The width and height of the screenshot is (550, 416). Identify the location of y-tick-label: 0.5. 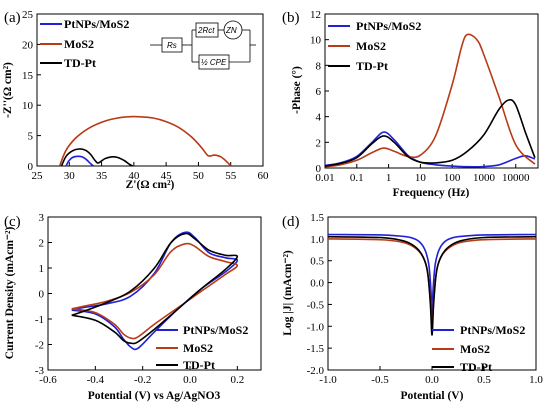
(317, 262).